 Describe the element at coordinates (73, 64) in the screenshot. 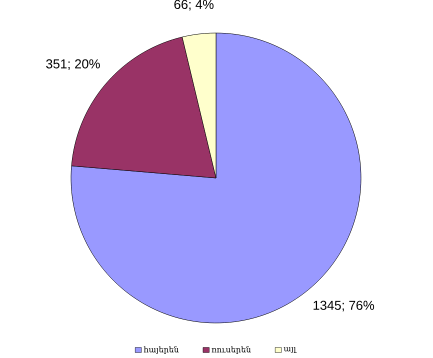

I see `data-label: 351; 20%` at that location.